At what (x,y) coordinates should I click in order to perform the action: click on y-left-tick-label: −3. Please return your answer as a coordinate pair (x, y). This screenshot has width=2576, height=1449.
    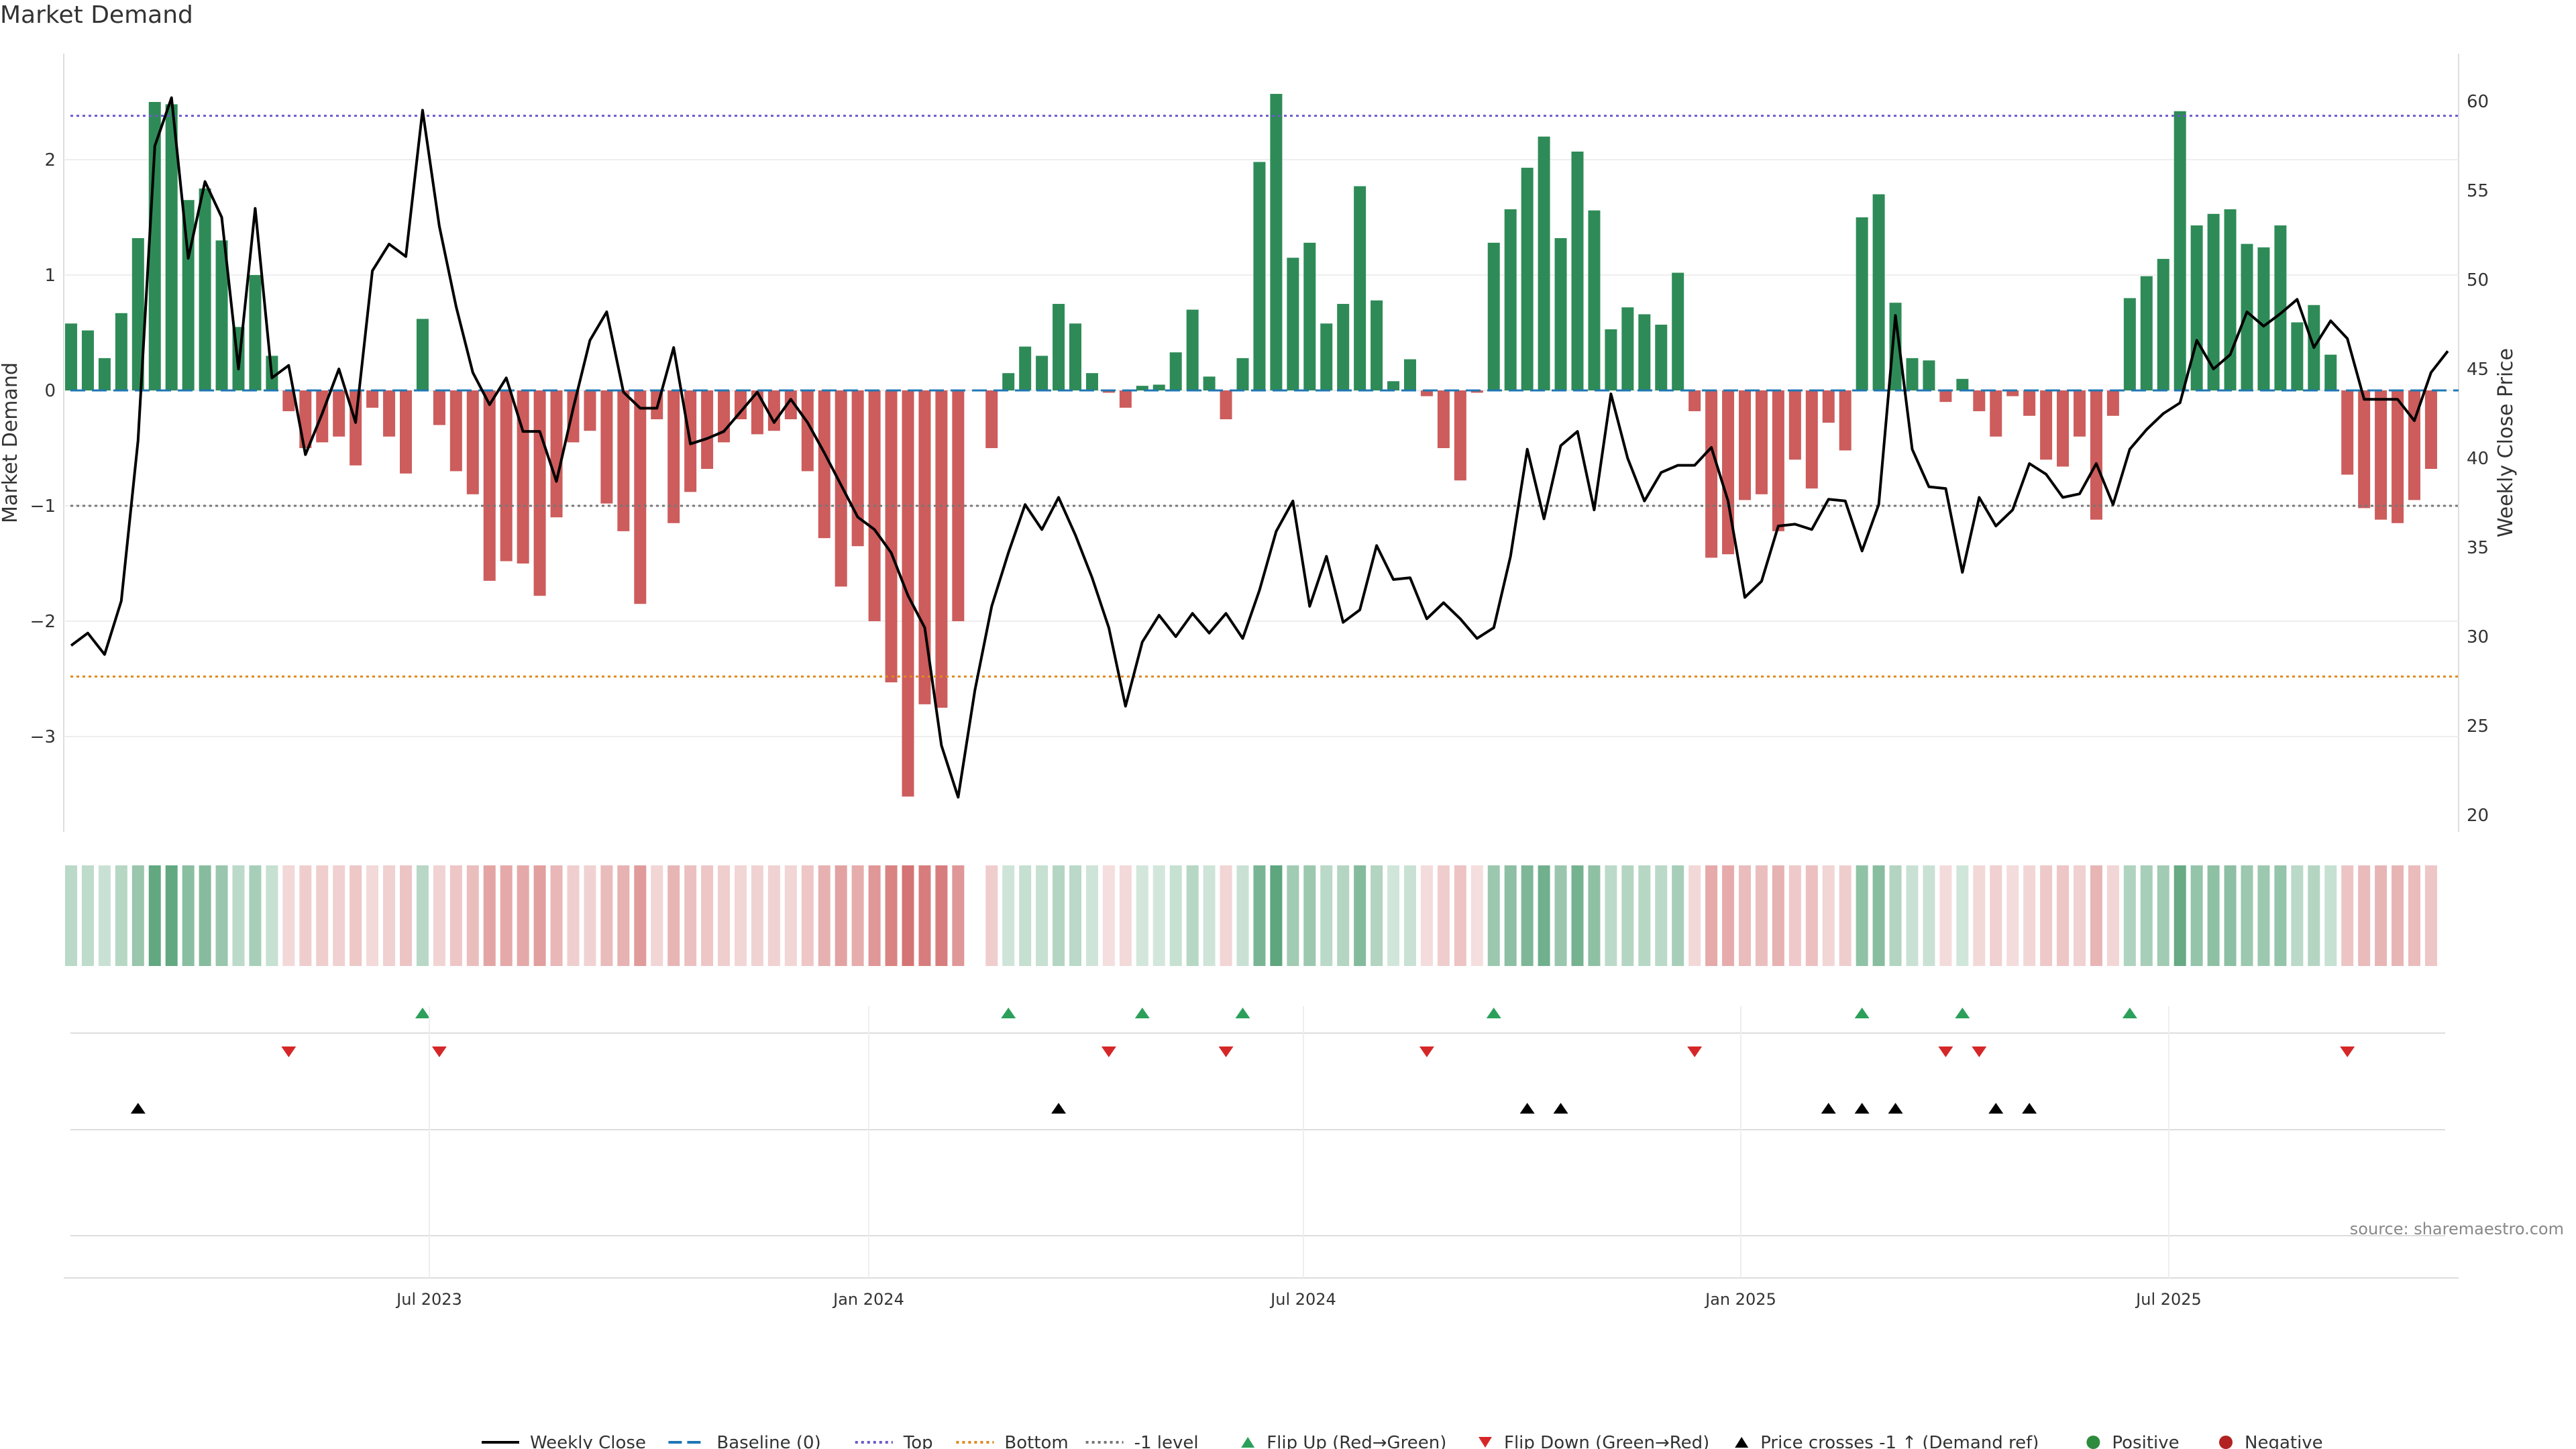
    Looking at the image, I should click on (43, 737).